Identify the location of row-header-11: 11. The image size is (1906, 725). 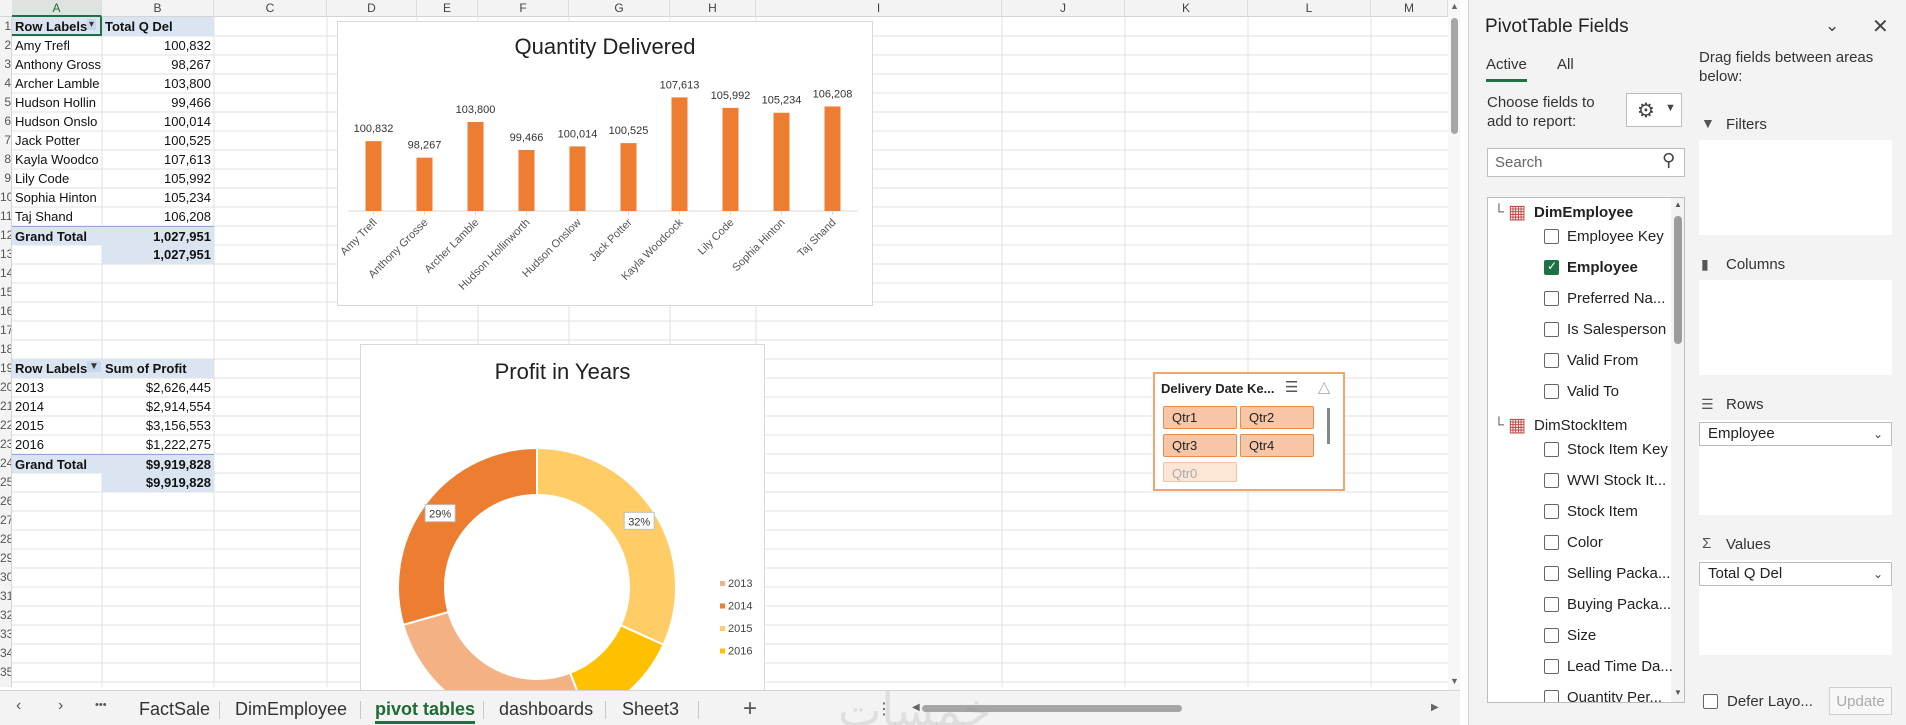
(6, 216).